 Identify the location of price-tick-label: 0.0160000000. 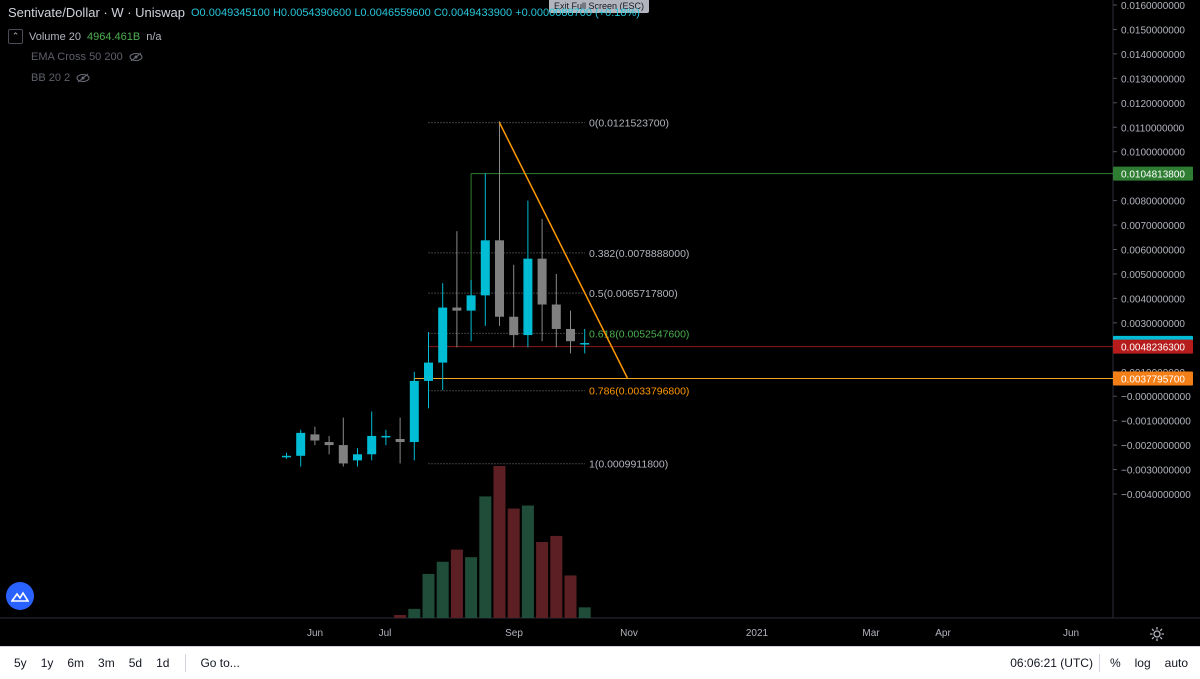
(1153, 6).